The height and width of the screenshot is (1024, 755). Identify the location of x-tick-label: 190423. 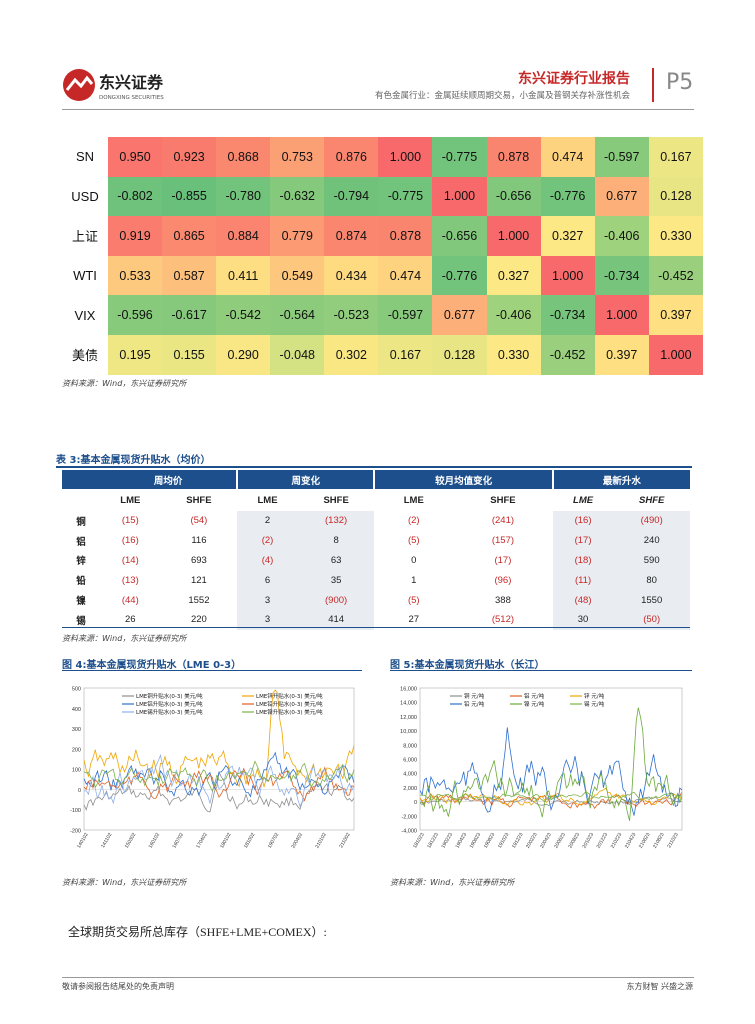
(462, 841).